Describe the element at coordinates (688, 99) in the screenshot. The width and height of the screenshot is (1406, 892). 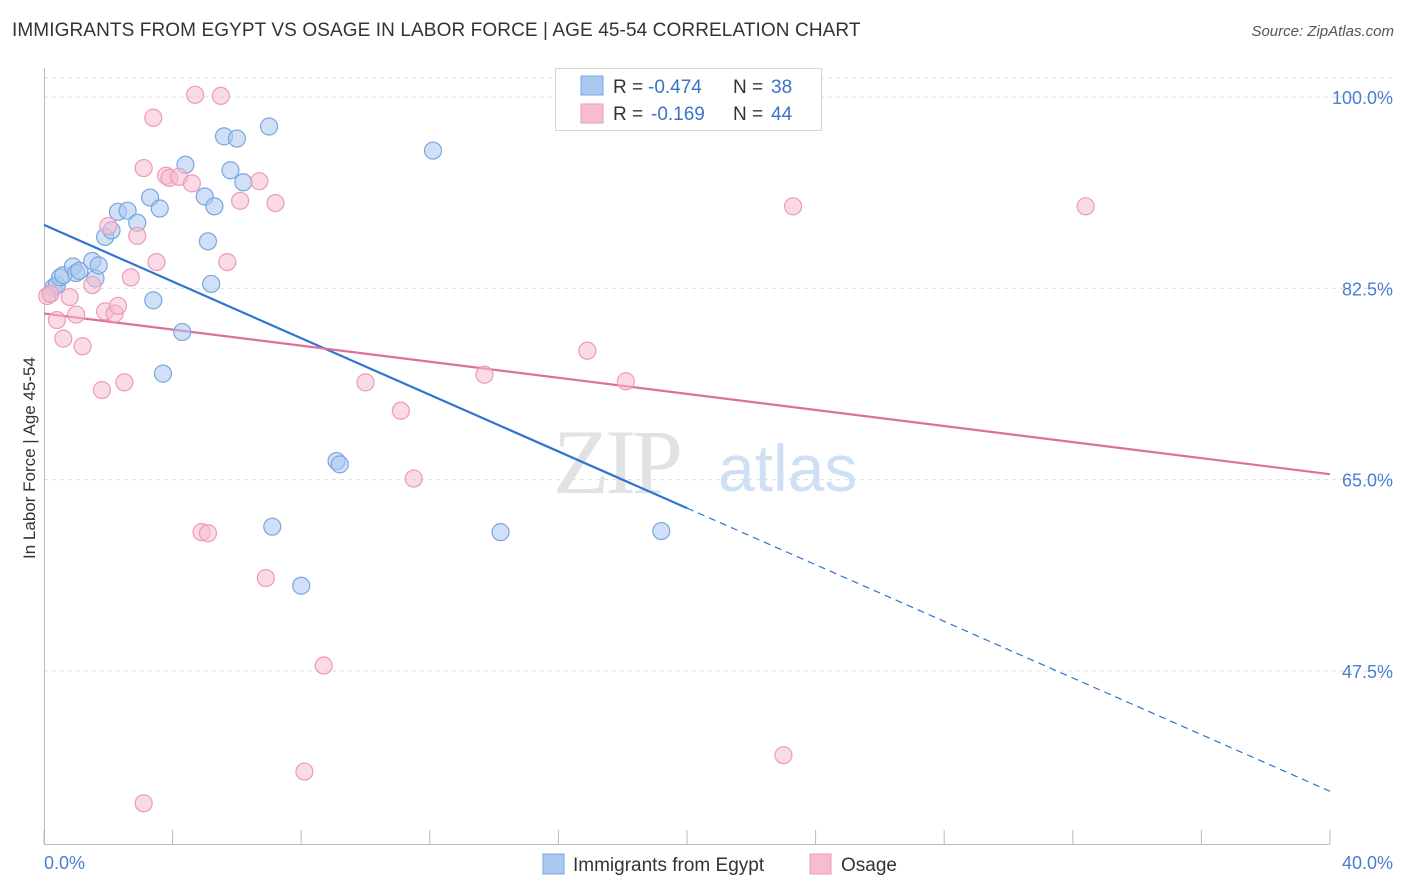
I see `correlation-legend: R = -0.474 N = 38 R = -0.169 N = 44` at that location.